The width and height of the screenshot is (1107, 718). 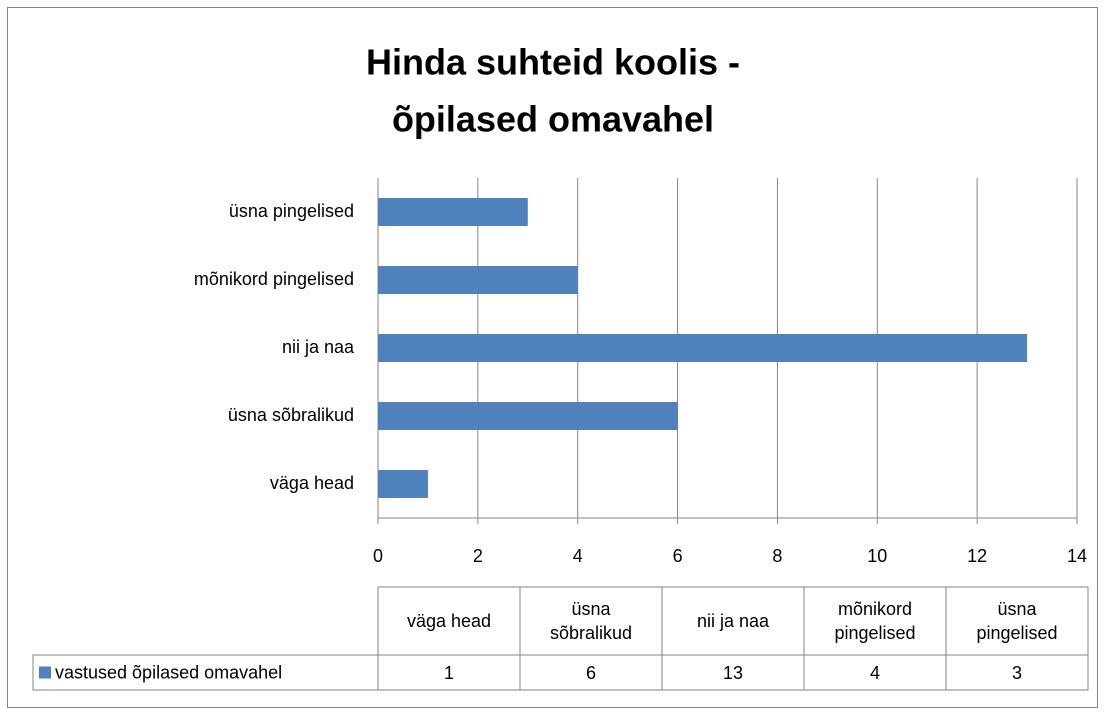 What do you see at coordinates (1077, 556) in the screenshot?
I see `x-tick-label: 14` at bounding box center [1077, 556].